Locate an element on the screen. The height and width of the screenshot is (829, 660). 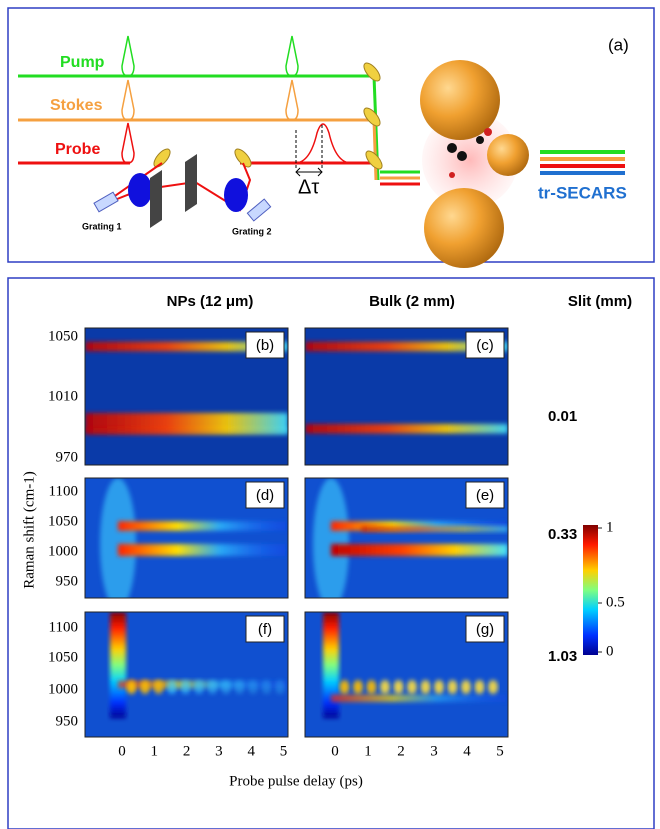
y-tick-label: 1010 is located at coordinates (63, 396).